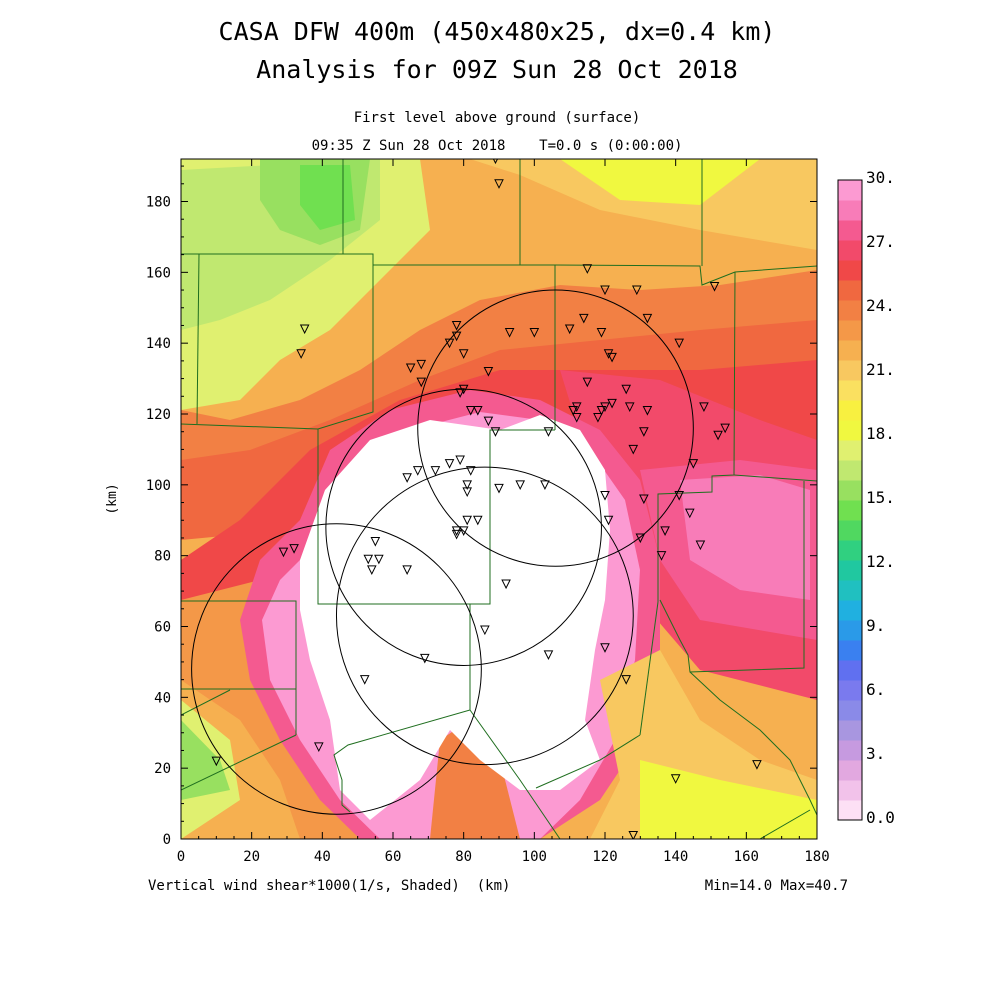  Describe the element at coordinates (162, 698) in the screenshot. I see `y-tick-label: 40` at that location.